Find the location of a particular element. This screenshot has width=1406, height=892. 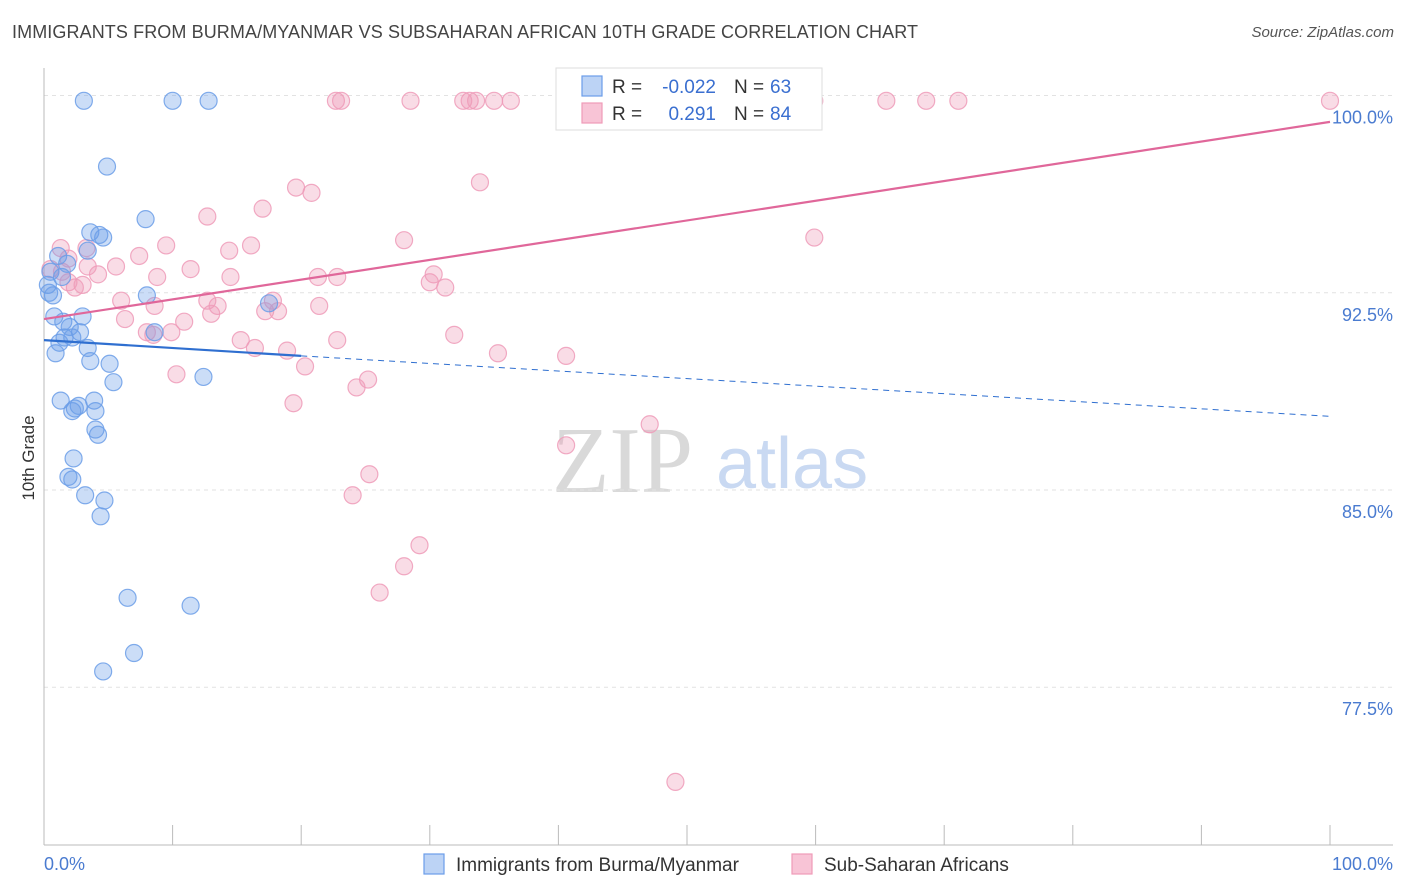

stats-legend: R = -0.022 N = 63 R = 0.291 N = 84 is located at coordinates (689, 99).